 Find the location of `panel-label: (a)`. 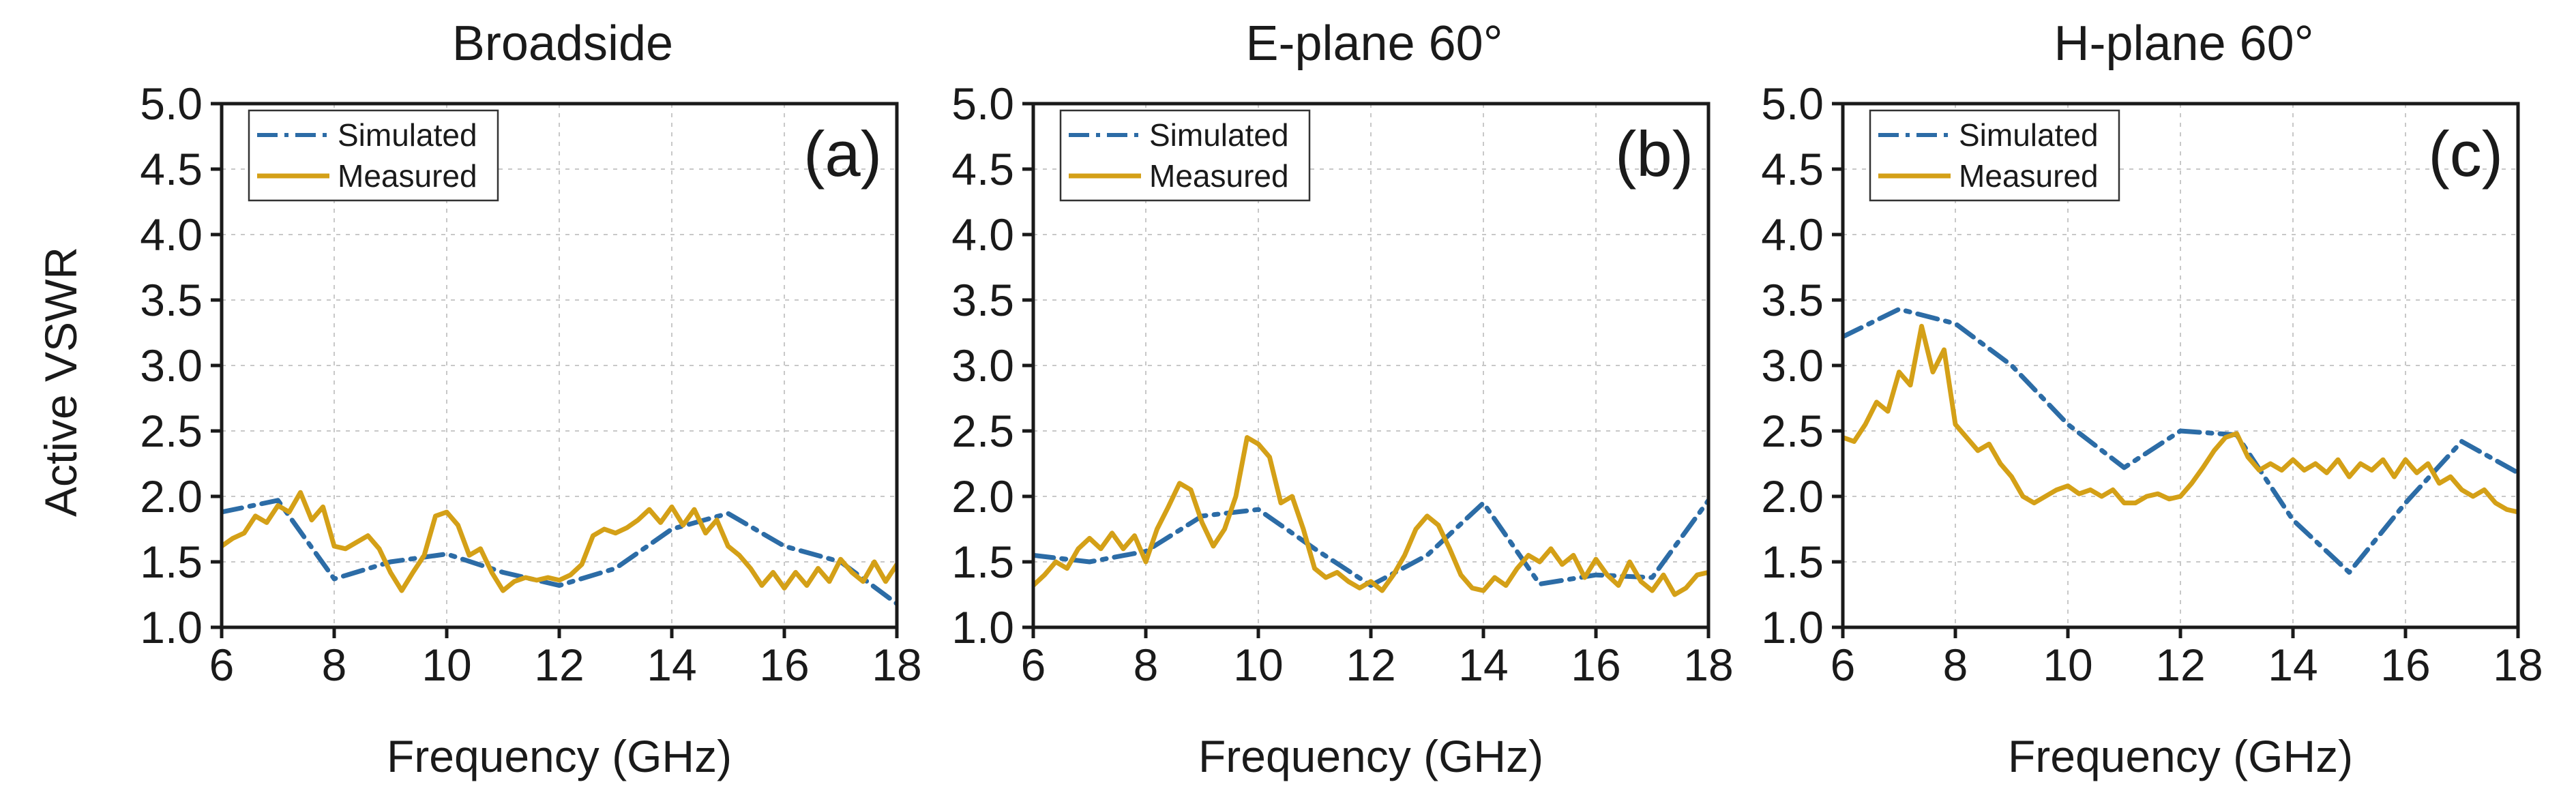

panel-label: (a) is located at coordinates (842, 154).